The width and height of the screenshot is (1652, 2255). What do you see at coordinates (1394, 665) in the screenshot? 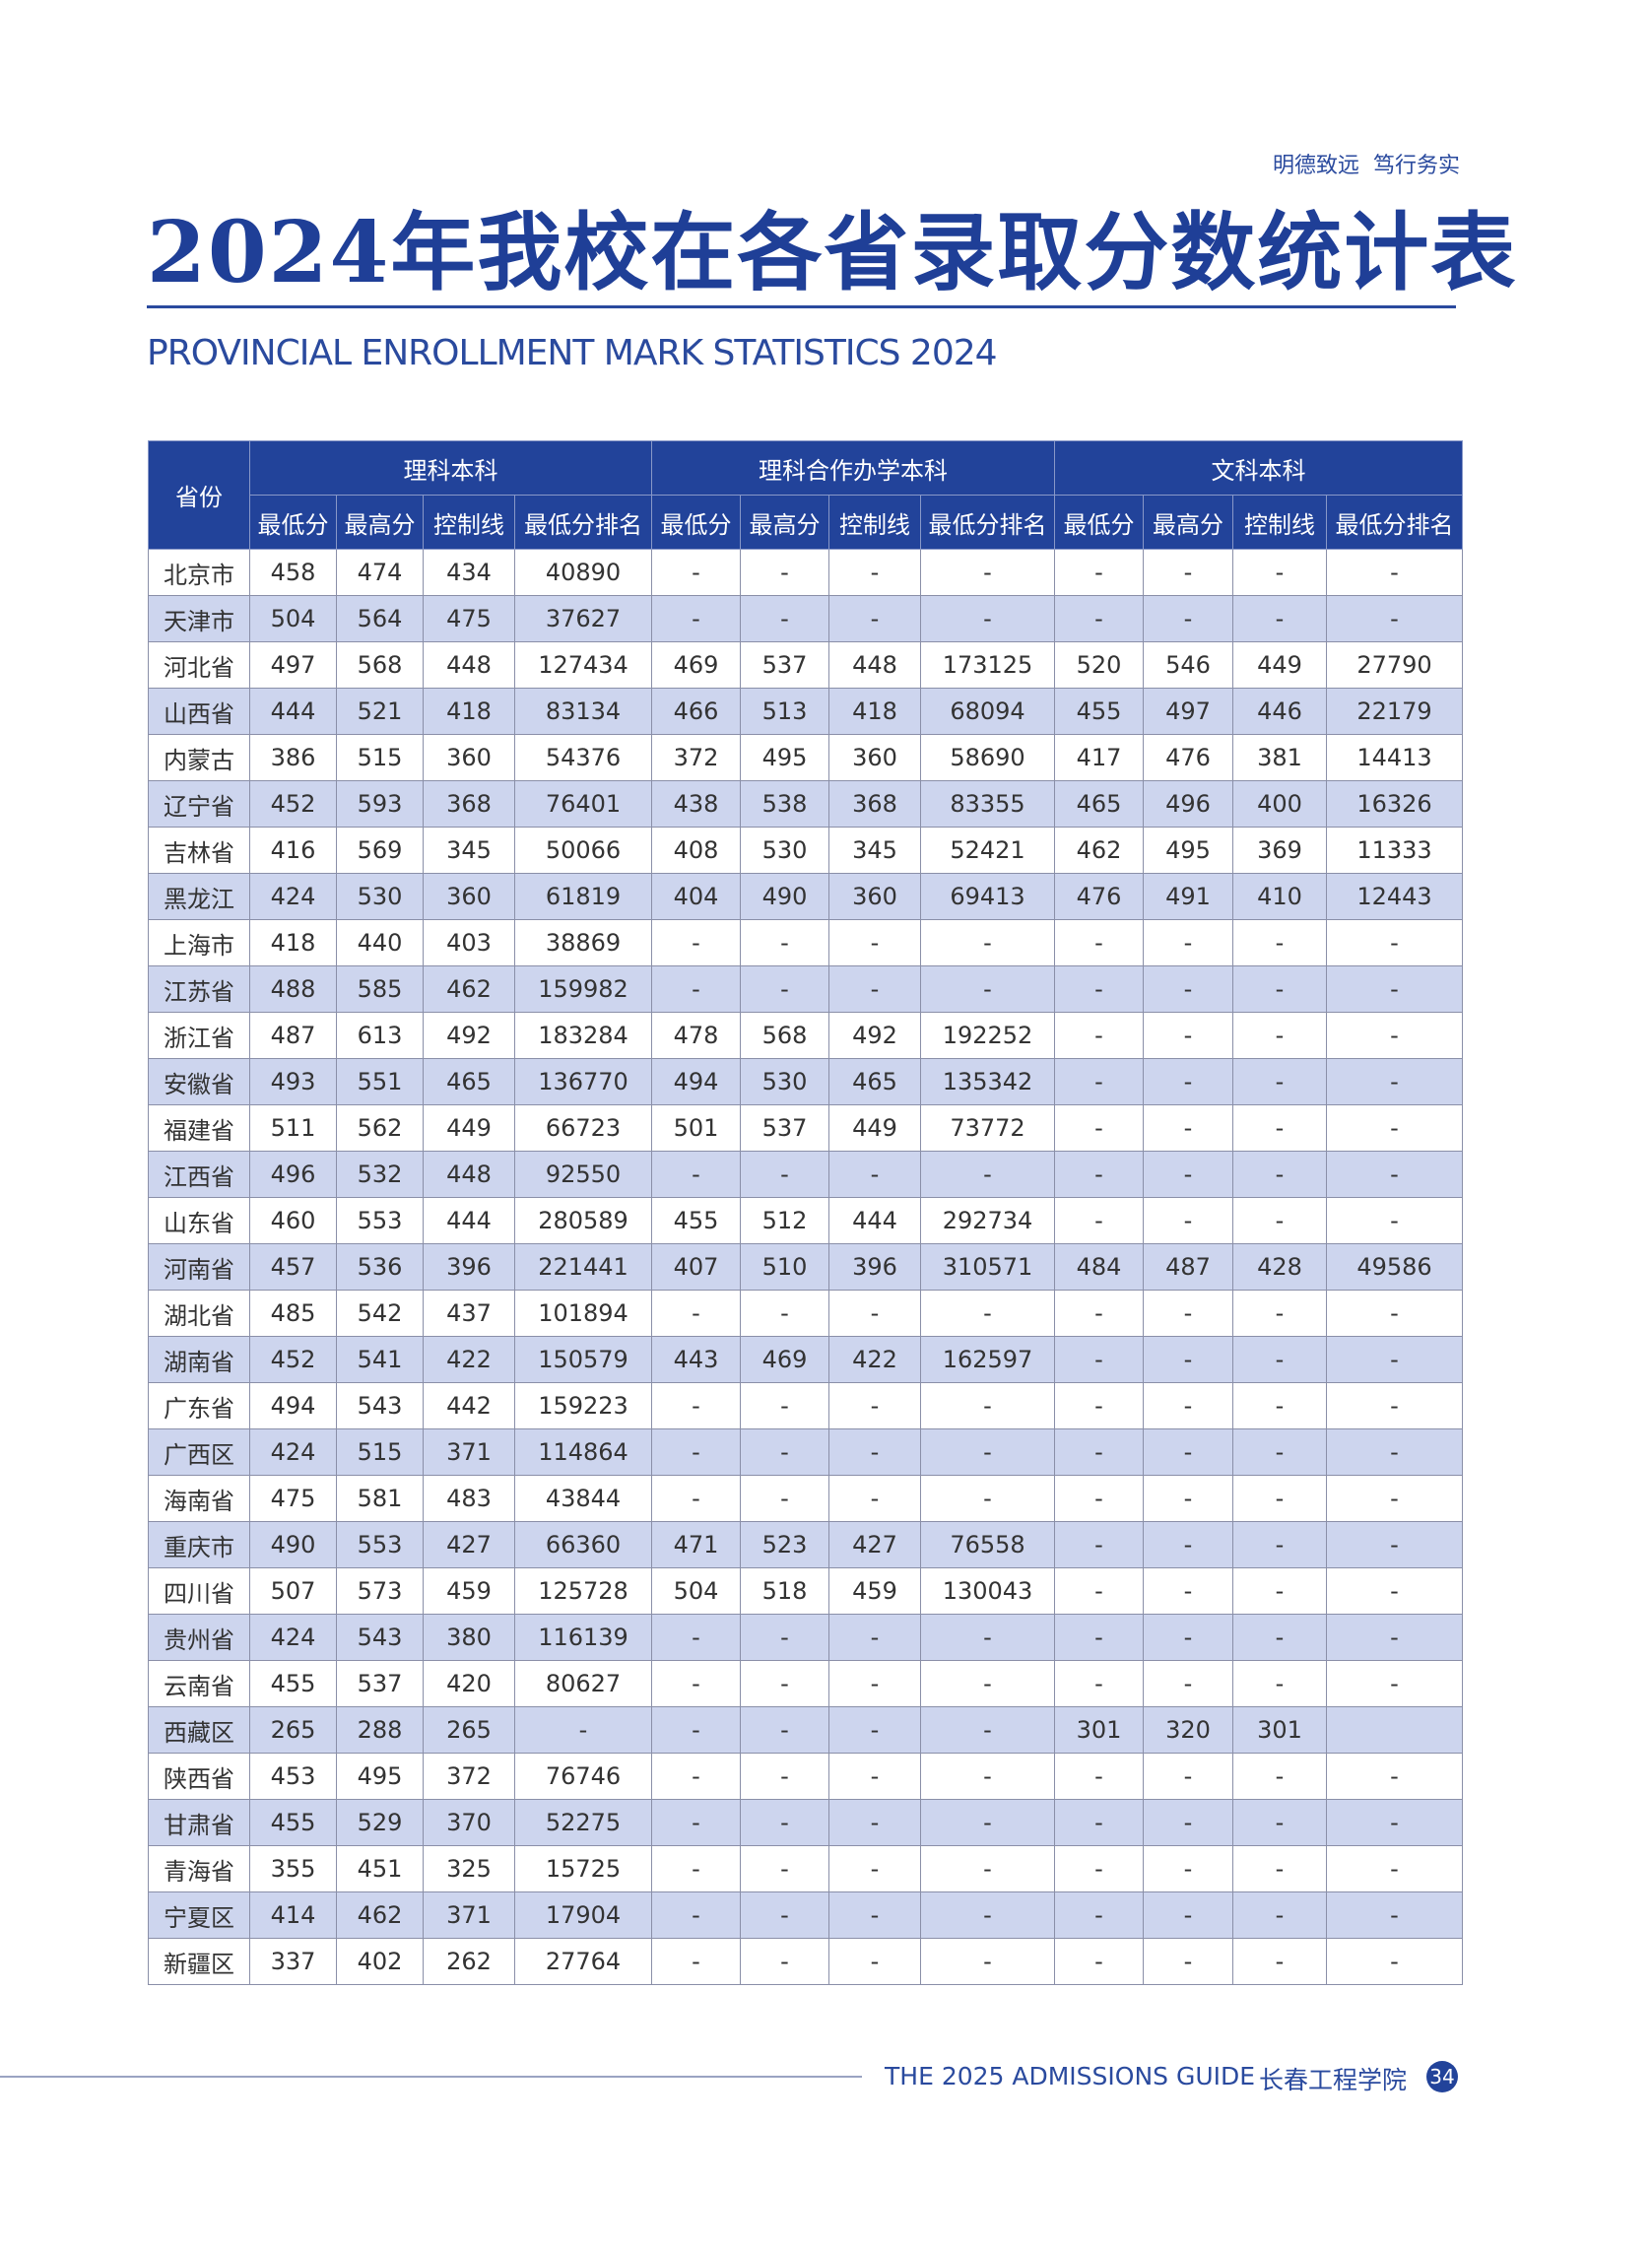
I see `score-cell: 27790` at bounding box center [1394, 665].